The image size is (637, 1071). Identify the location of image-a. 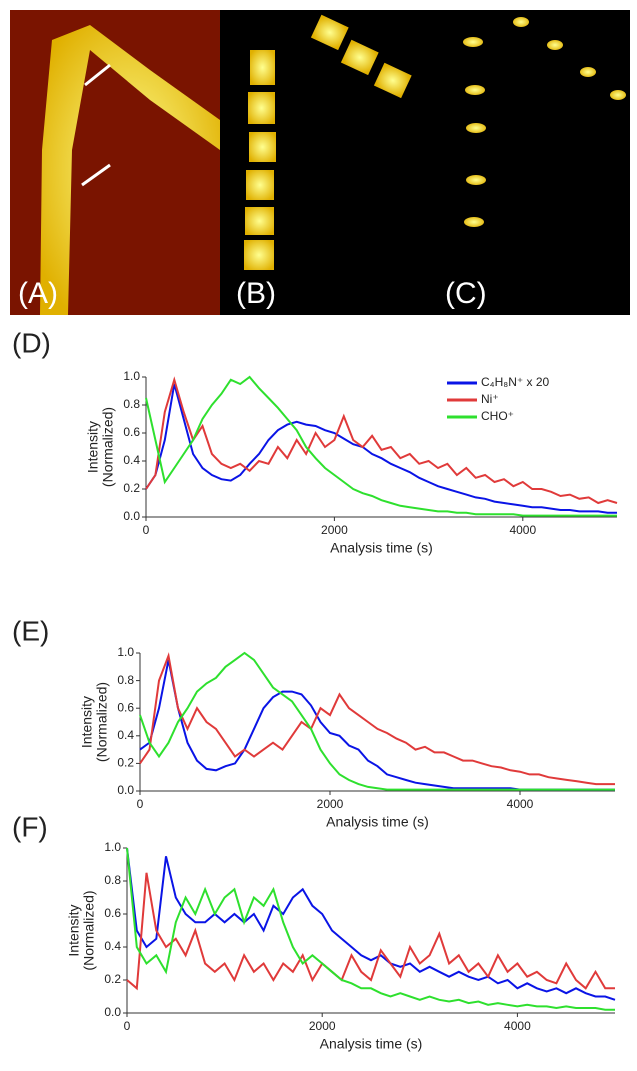
(115, 162).